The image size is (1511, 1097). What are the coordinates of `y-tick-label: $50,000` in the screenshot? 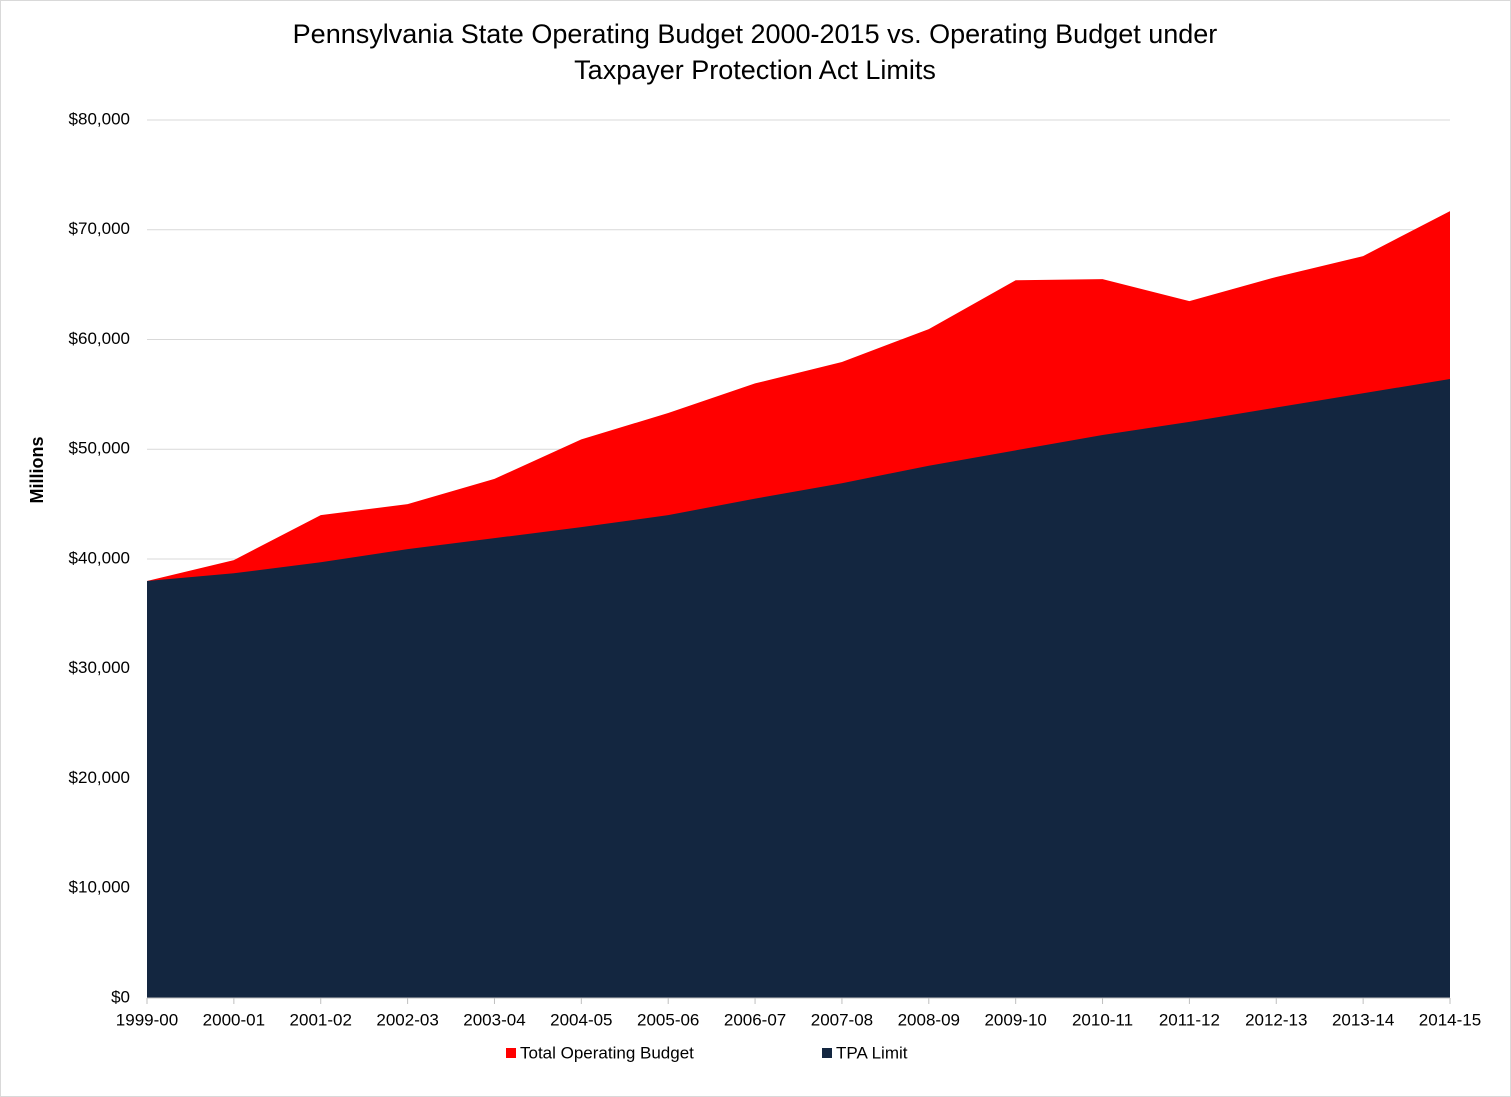 It's located at (99, 448).